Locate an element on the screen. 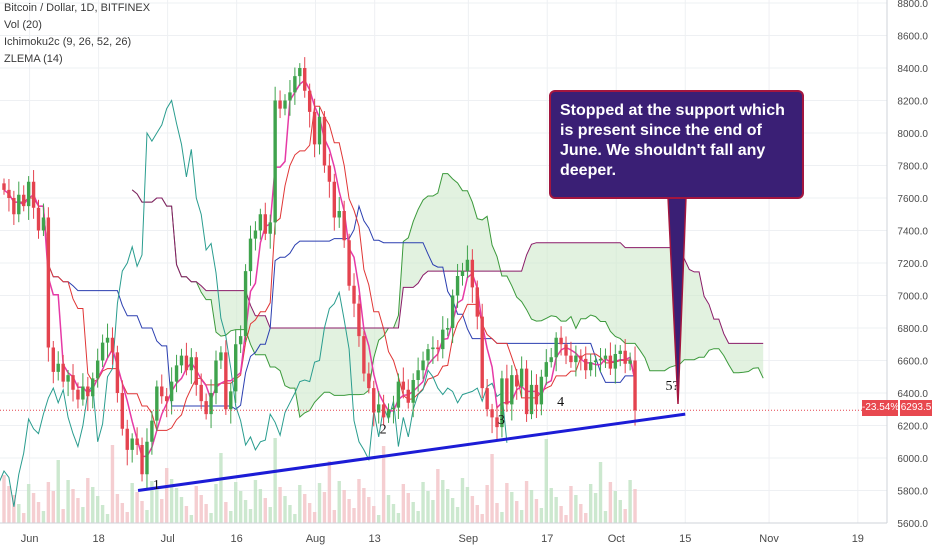 This screenshot has height=555, width=932. y-tick-label: 8600.0 is located at coordinates (912, 37).